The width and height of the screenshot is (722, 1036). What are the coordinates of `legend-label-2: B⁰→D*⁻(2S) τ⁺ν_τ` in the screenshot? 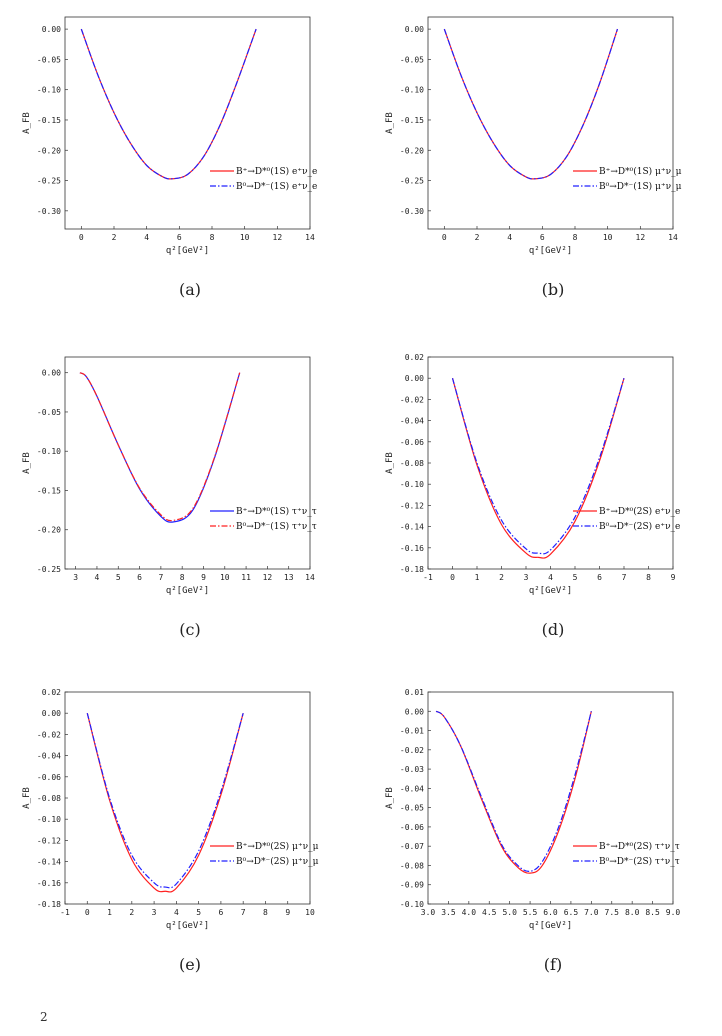 It's located at (639, 861).